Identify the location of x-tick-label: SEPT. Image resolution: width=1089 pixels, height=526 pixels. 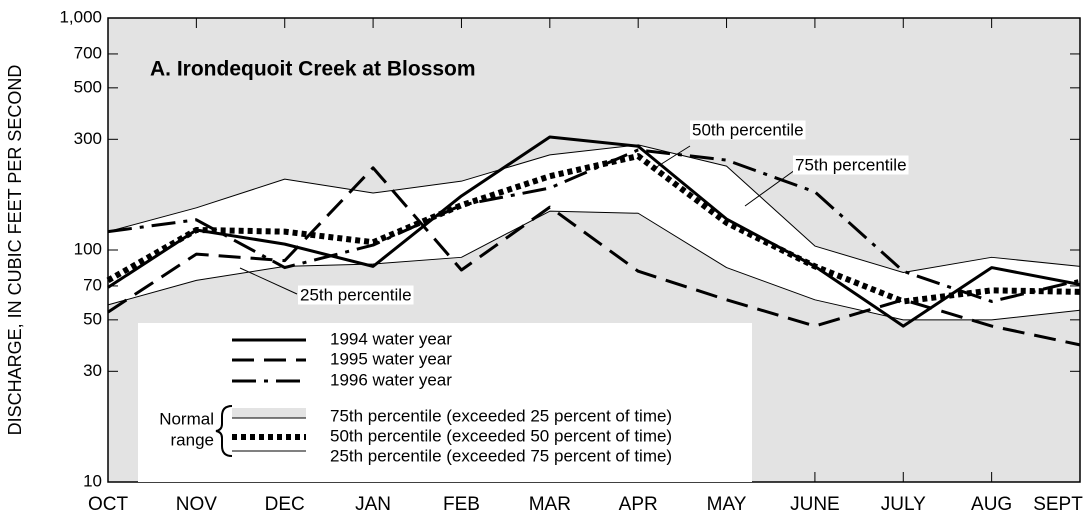
(1058, 504).